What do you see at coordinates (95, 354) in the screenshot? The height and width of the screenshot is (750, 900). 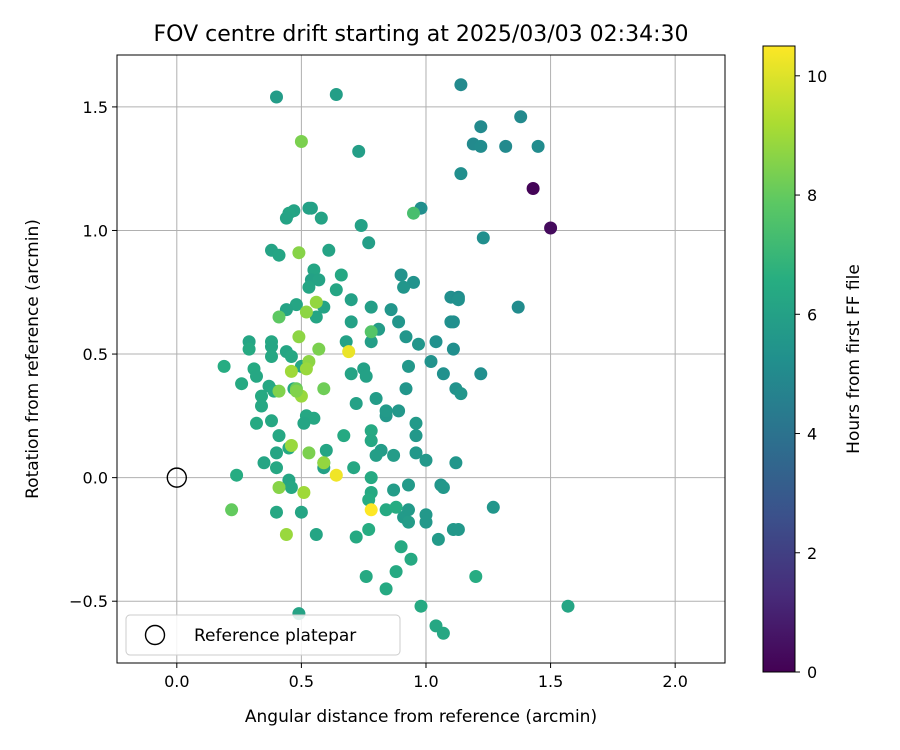 I see `y-tick-label: 0.5` at bounding box center [95, 354].